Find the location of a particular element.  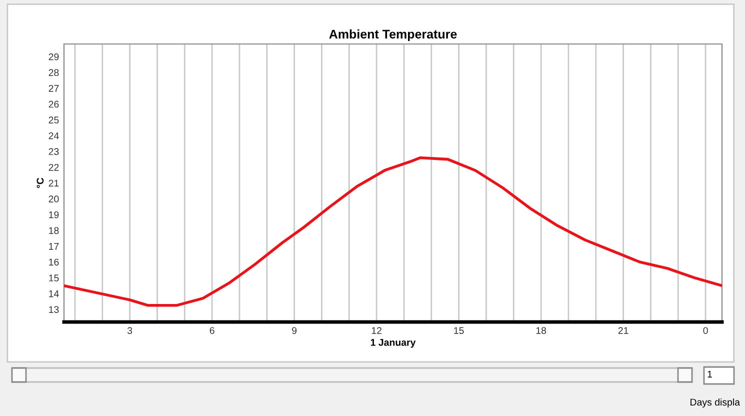

y-tick-label: 21 is located at coordinates (53, 183).